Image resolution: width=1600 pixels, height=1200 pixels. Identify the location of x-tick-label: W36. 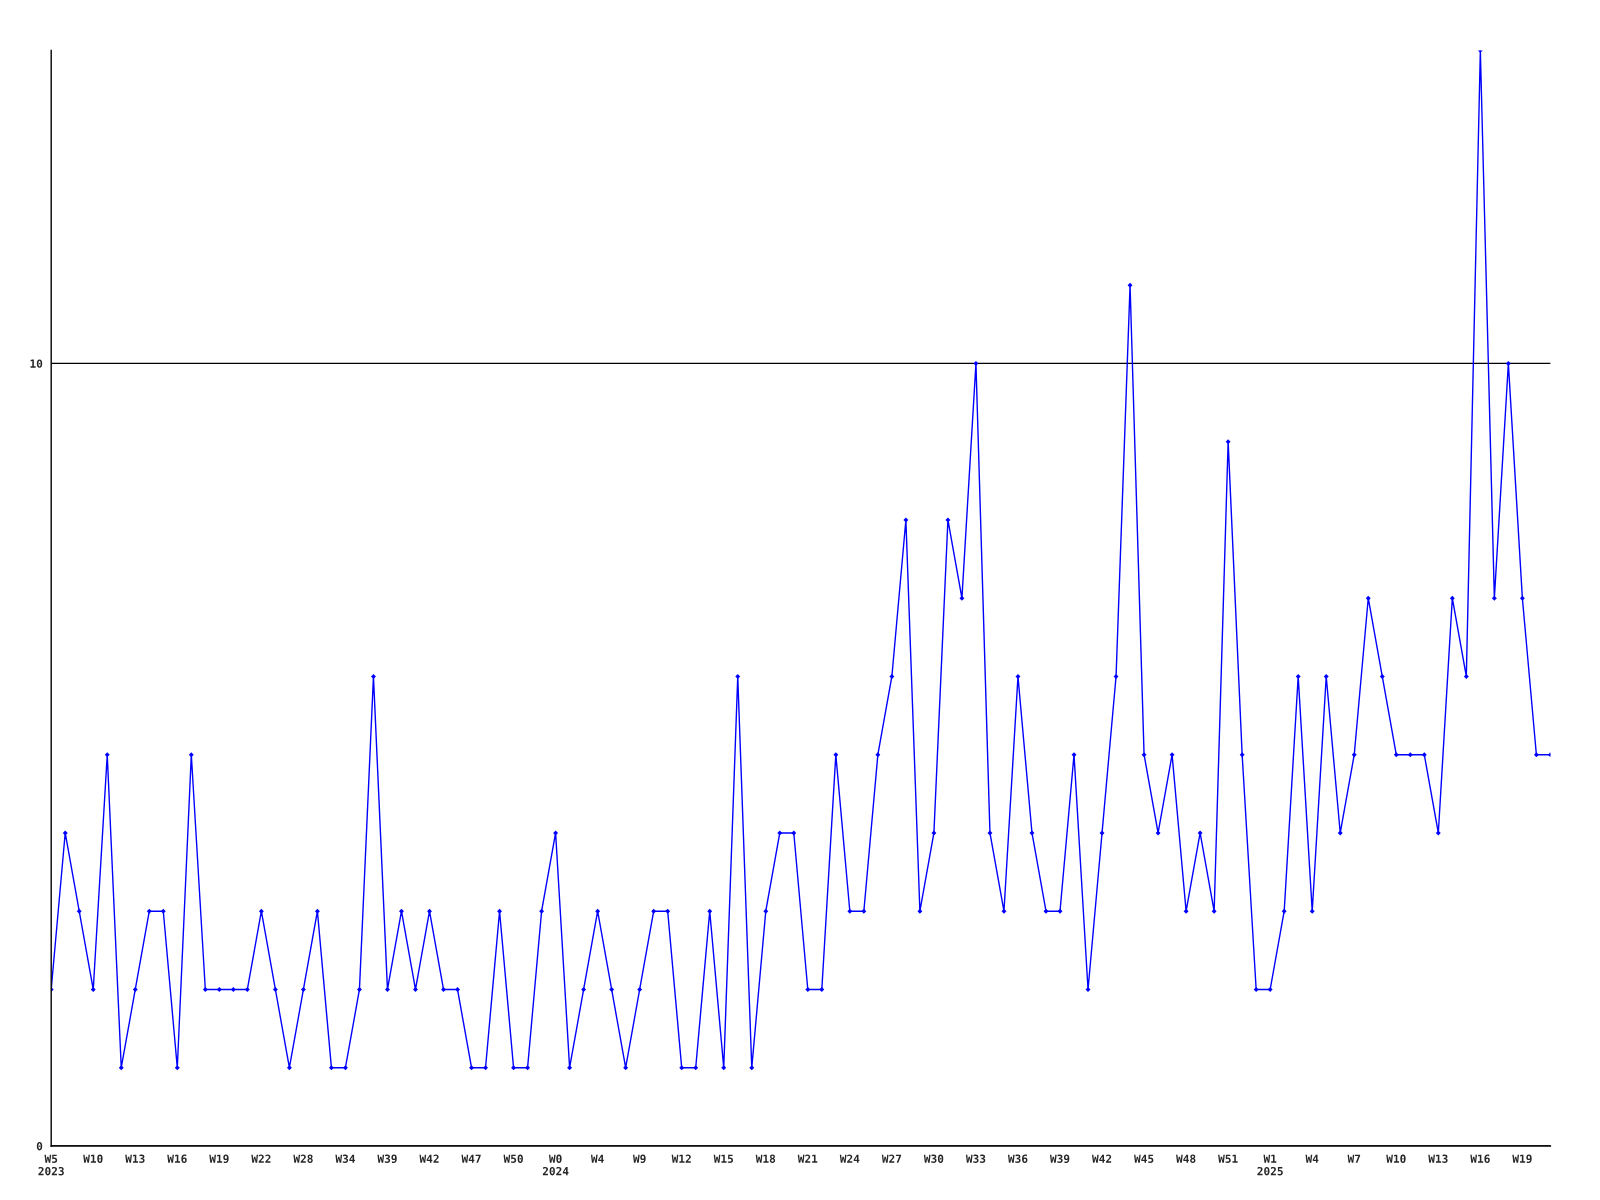
(1017, 1158).